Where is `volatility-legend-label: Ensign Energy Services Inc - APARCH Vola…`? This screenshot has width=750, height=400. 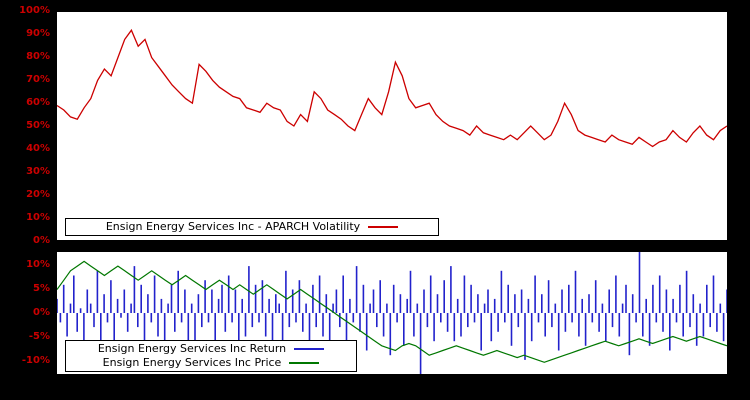 volatility-legend-label: Ensign Energy Services Inc - APARCH Vola… is located at coordinates (233, 226).